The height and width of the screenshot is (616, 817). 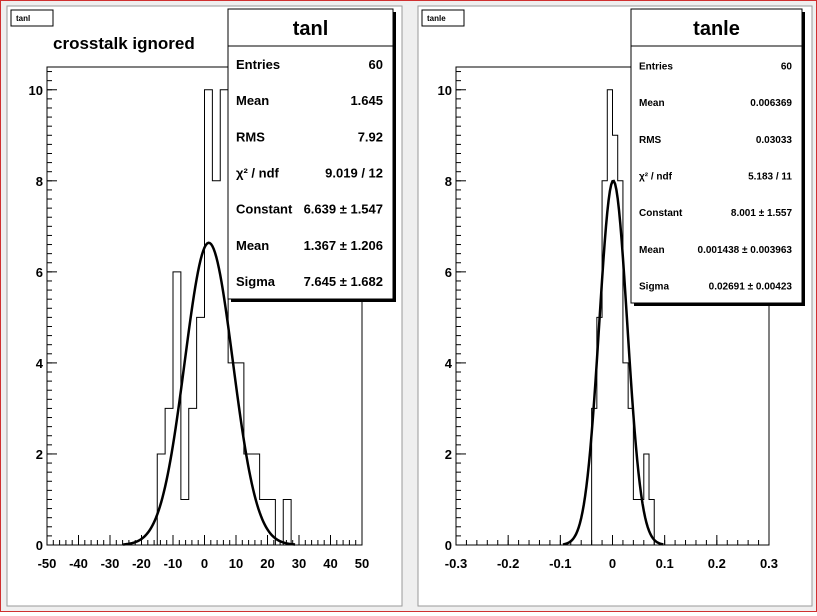 I want to click on chart-title: crosstalk ignored, so click(x=124, y=43).